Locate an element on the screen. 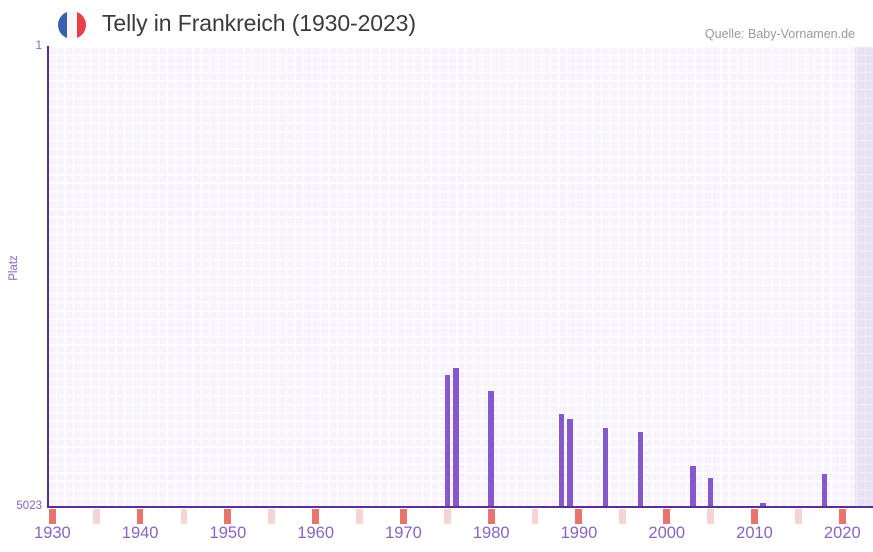 The width and height of the screenshot is (873, 552). x-axis-label-2000: 2000 is located at coordinates (667, 533).